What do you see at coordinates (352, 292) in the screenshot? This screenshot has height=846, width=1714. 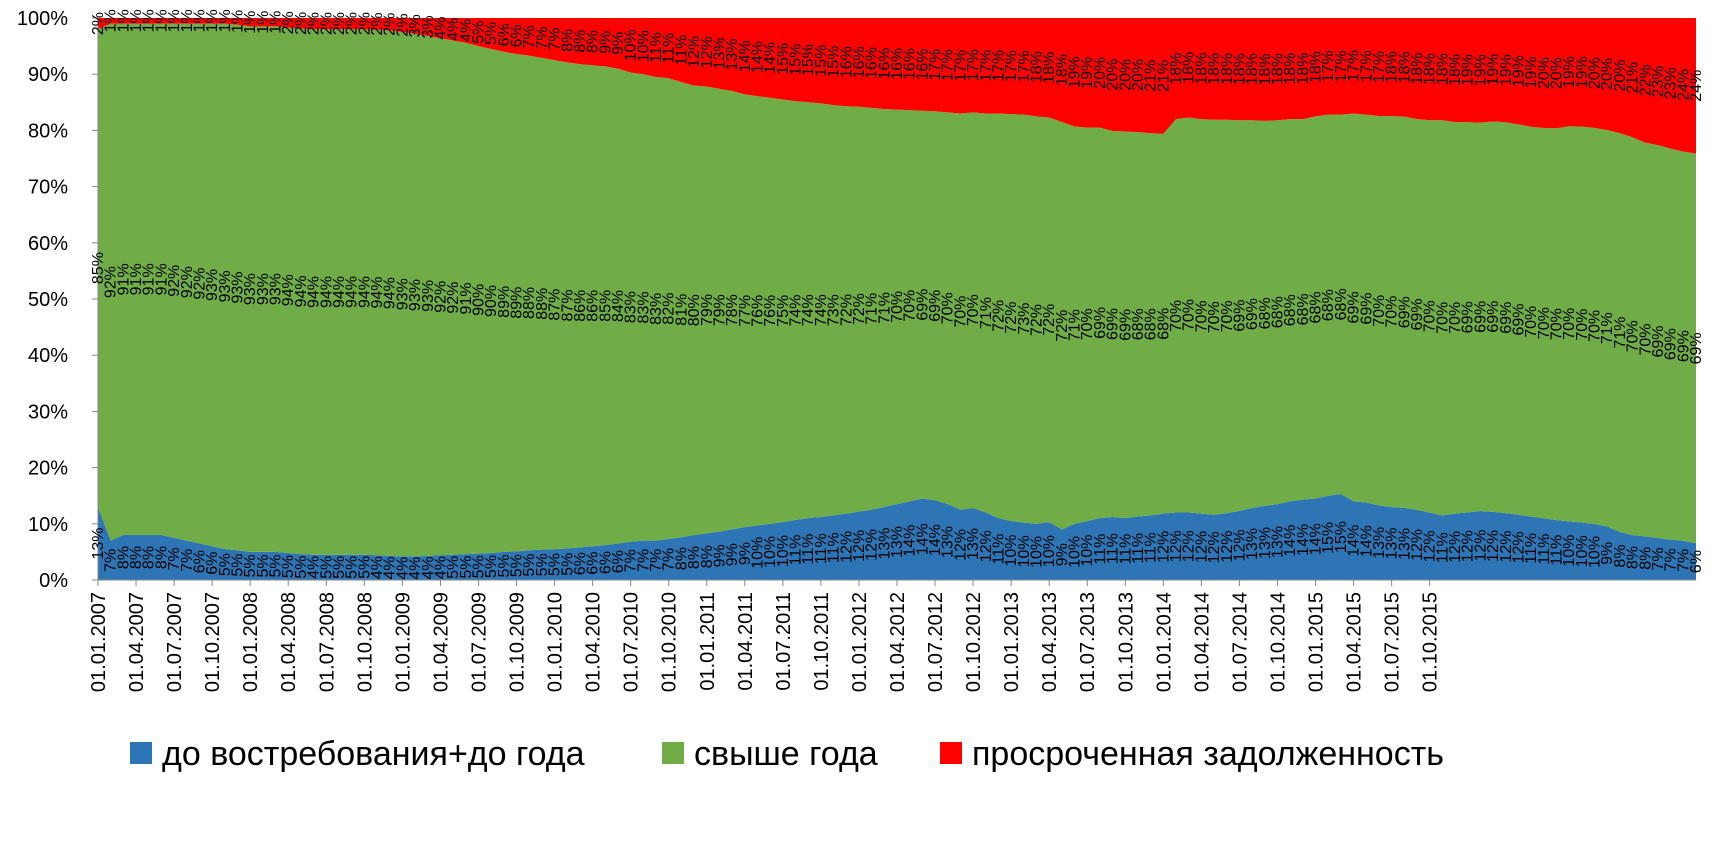 I see `data-label-green: 94%` at bounding box center [352, 292].